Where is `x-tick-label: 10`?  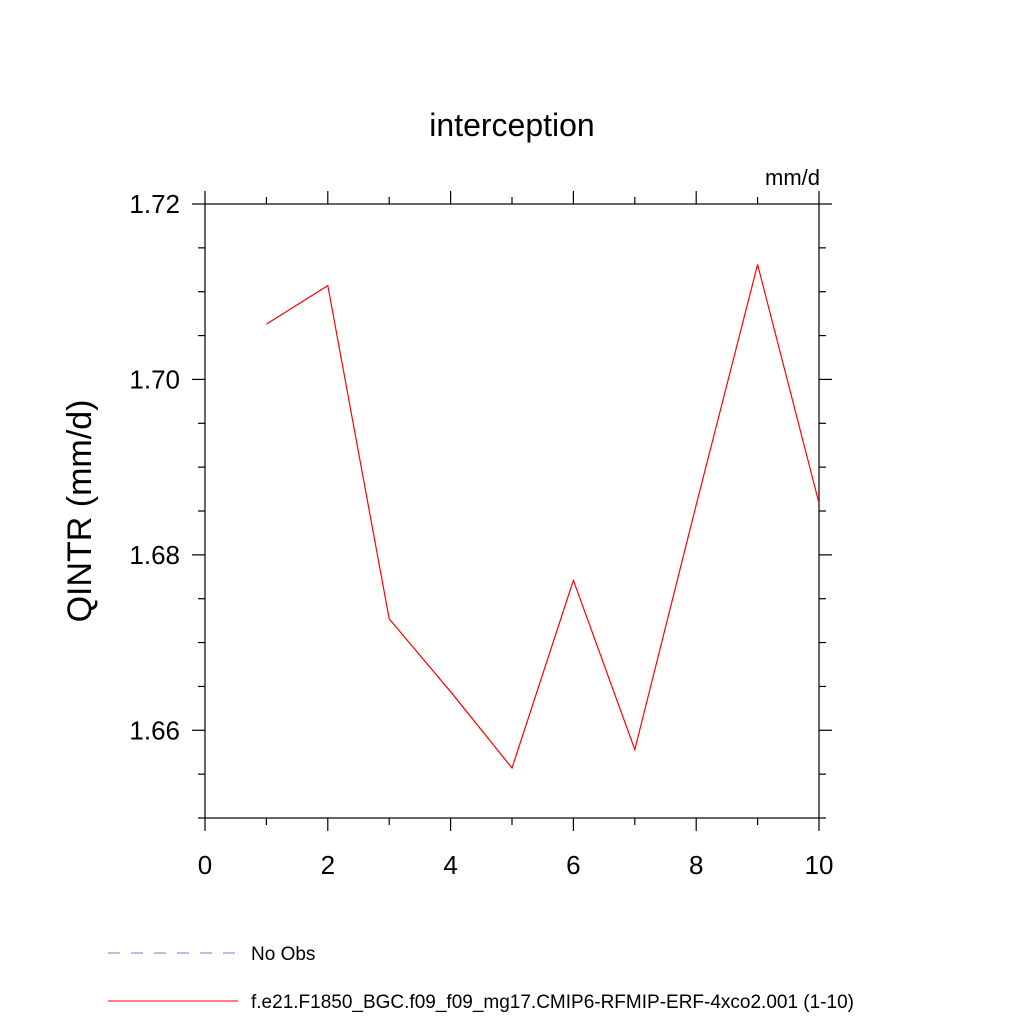 x-tick-label: 10 is located at coordinates (819, 865).